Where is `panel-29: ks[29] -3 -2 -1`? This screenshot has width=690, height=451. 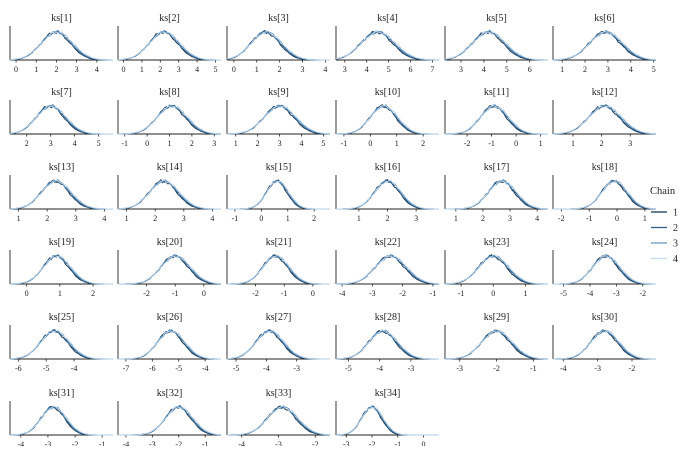
panel-29: ks[29] -3 -2 -1 is located at coordinates (496, 342).